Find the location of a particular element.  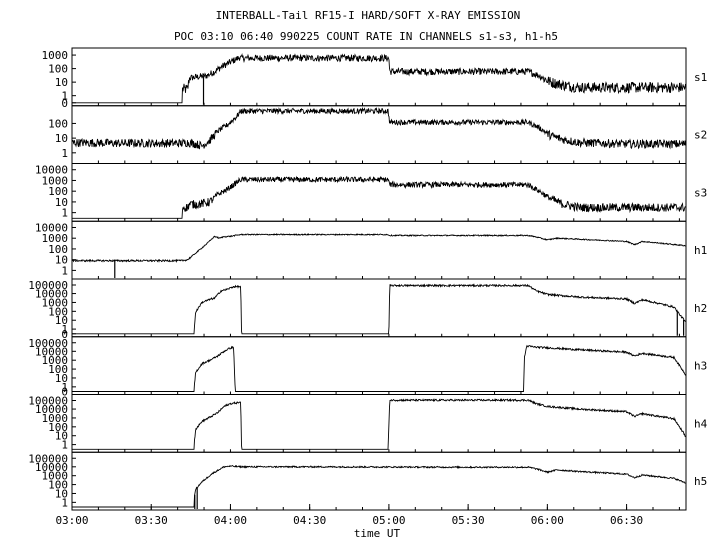

panel-frame-h1 is located at coordinates (379, 250).